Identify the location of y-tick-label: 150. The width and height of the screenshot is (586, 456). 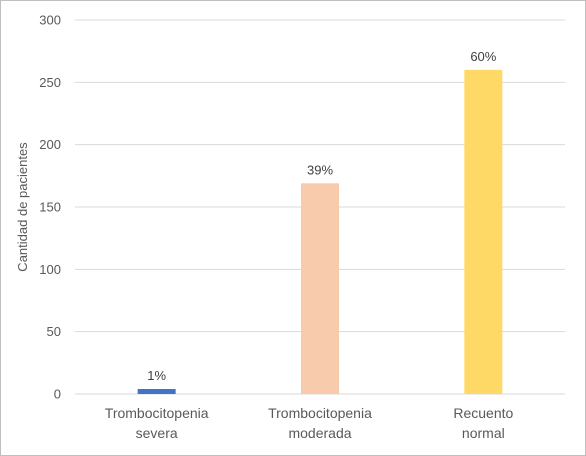
(50, 207).